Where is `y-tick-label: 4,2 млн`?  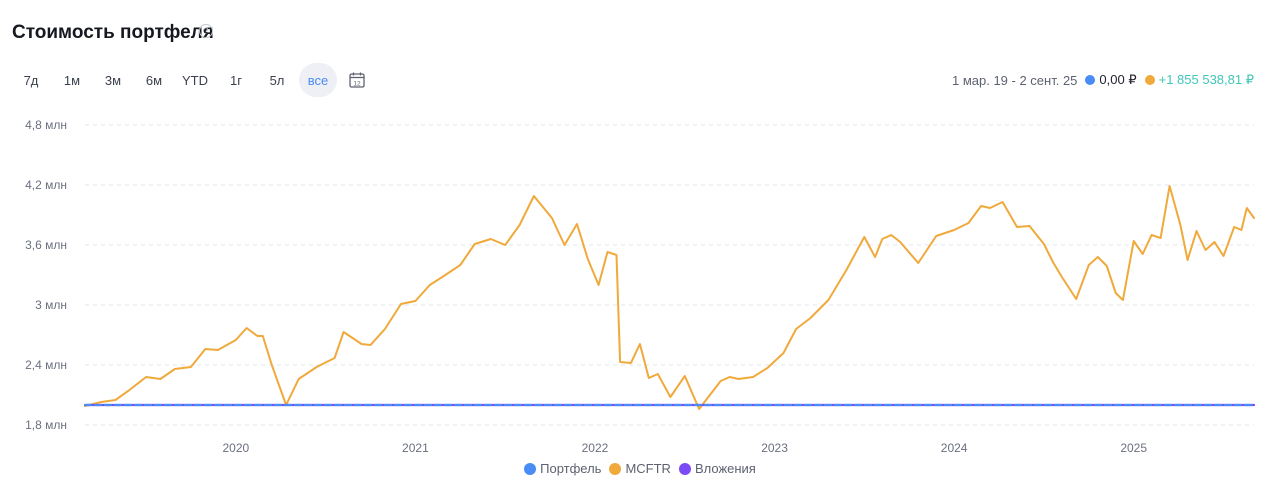
y-tick-label: 4,2 млн is located at coordinates (46, 185).